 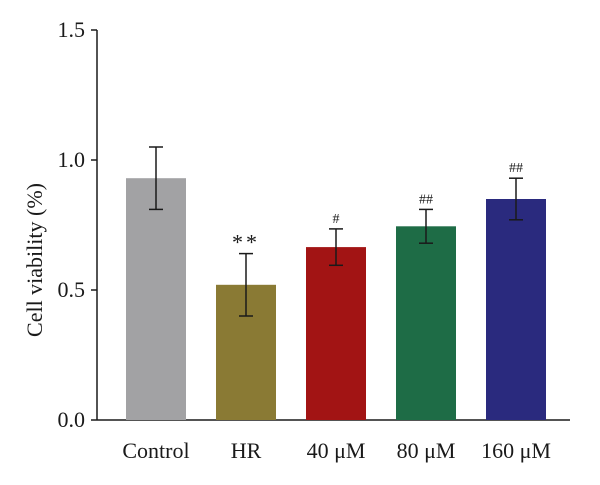 I want to click on x-tick-label: 160 μM, so click(x=516, y=450).